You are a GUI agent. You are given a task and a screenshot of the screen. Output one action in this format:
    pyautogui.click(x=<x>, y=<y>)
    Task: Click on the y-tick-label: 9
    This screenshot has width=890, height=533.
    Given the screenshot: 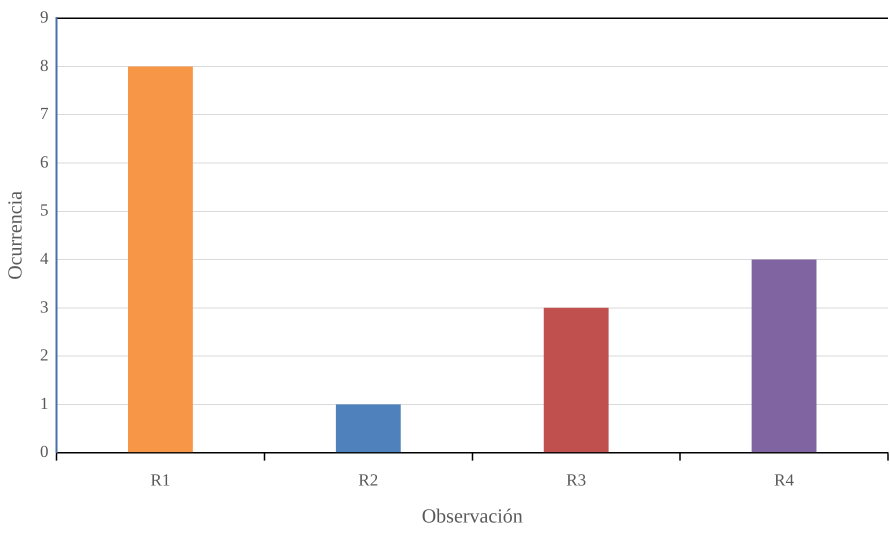 What is the action you would take?
    pyautogui.click(x=44, y=17)
    